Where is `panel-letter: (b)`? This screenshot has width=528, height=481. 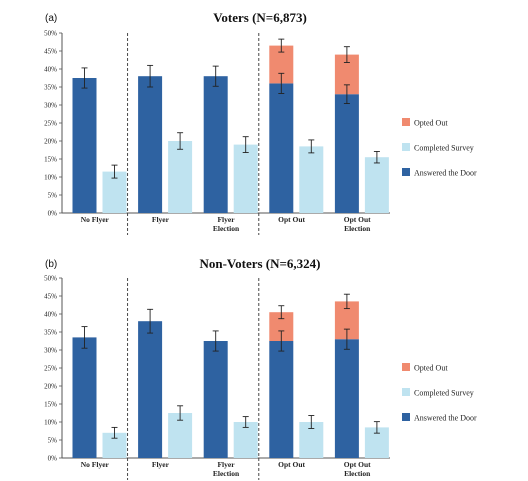 panel-letter: (b) is located at coordinates (51, 264).